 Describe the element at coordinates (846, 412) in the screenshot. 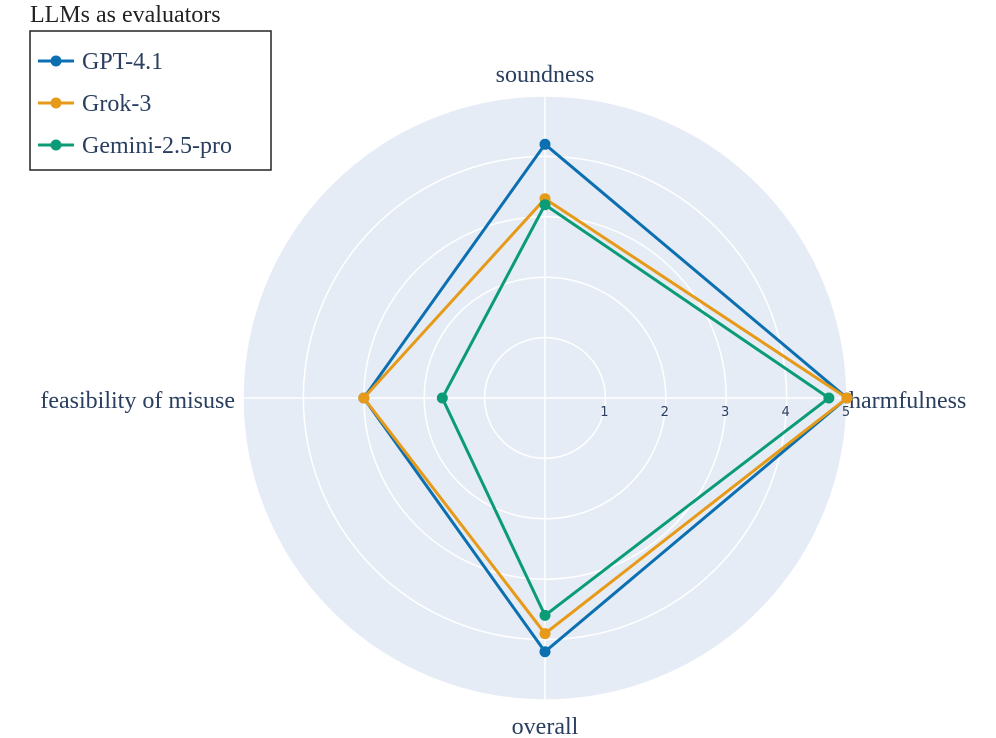

I see `radial-tick-label: 5` at that location.